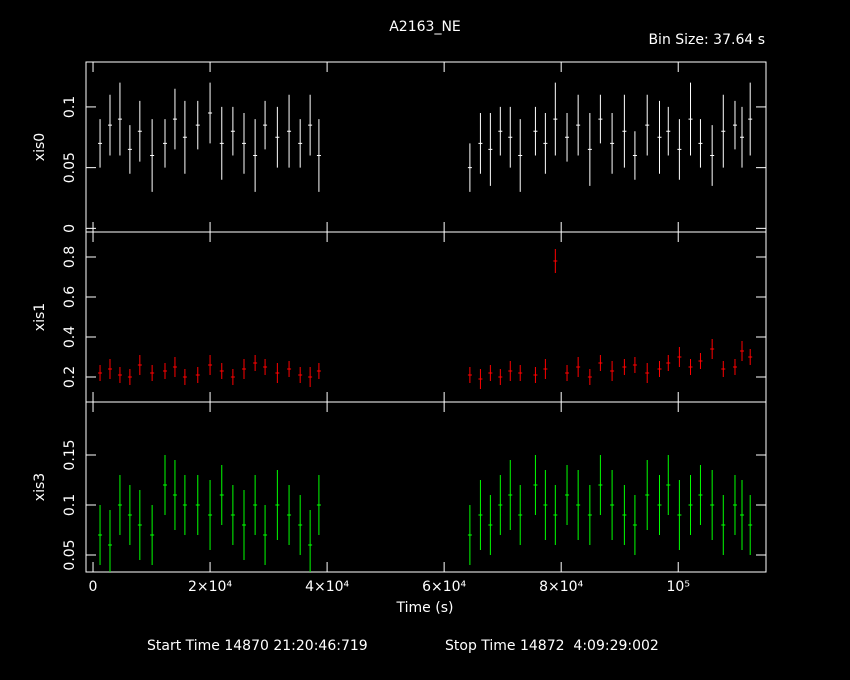 Image resolution: width=850 pixels, height=680 pixels. What do you see at coordinates (425, 608) in the screenshot?
I see `x-axis-label: Time (s)` at bounding box center [425, 608].